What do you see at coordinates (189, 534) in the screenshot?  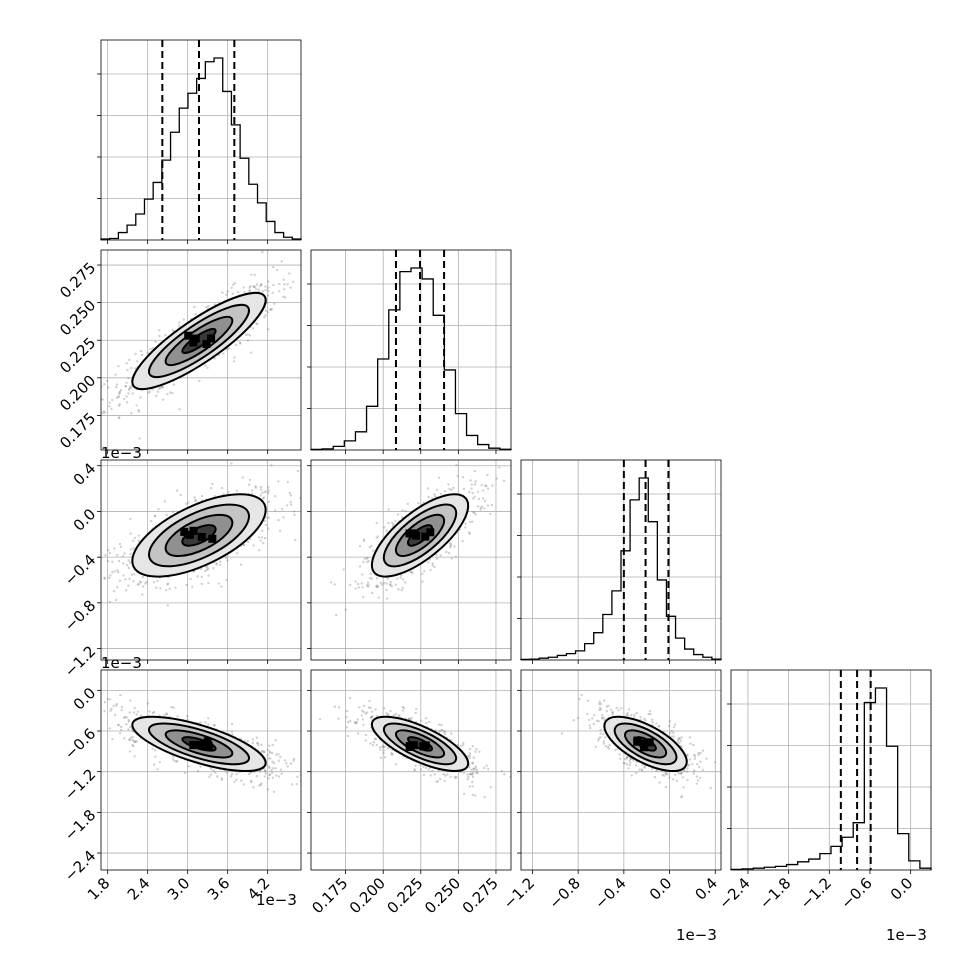 I see `density-core` at bounding box center [189, 534].